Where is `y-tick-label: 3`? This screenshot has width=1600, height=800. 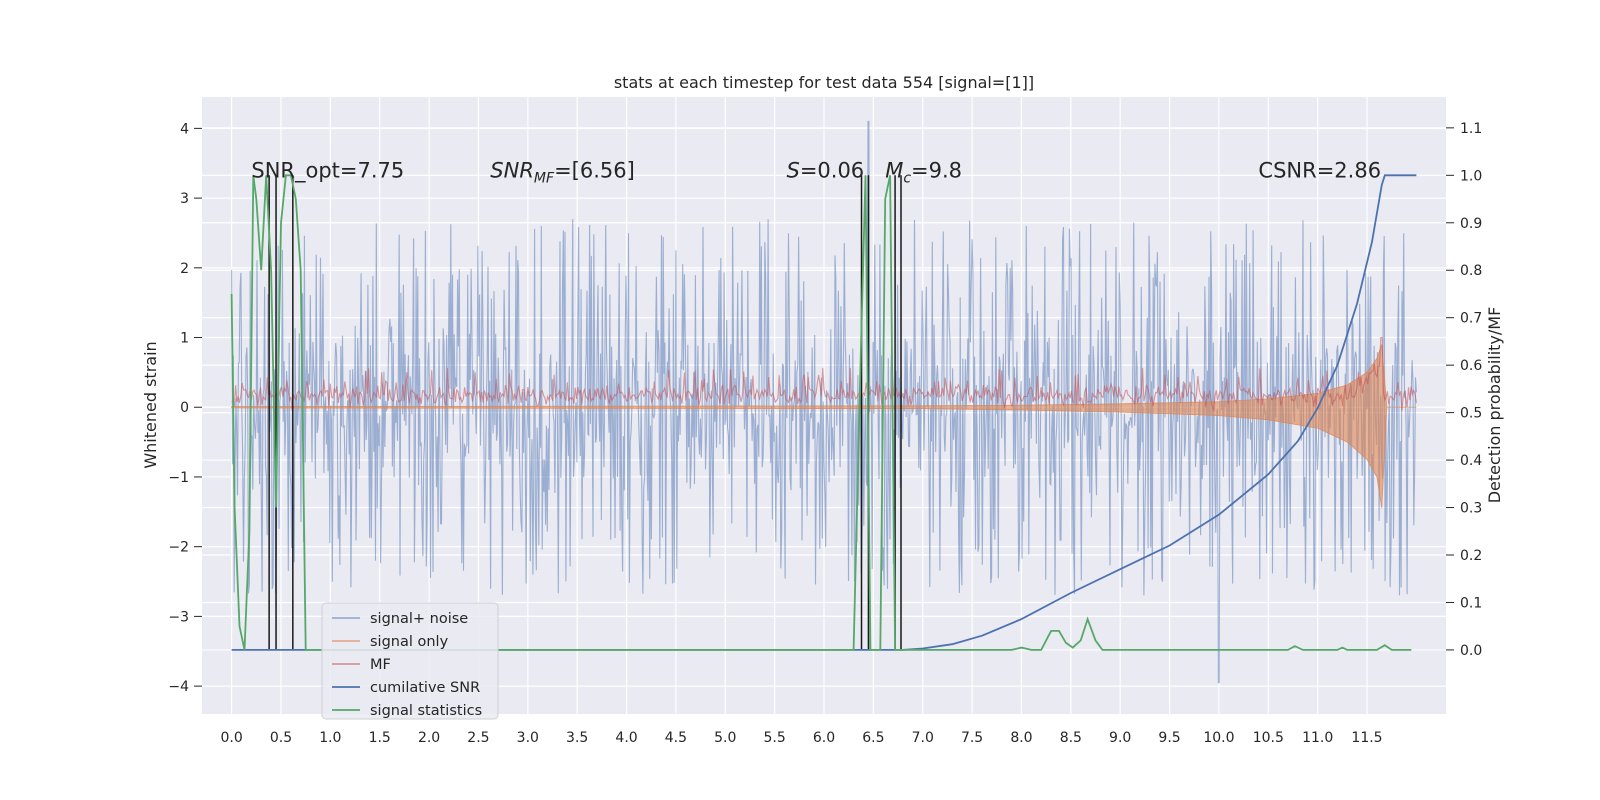
y-tick-label: 3 is located at coordinates (184, 199).